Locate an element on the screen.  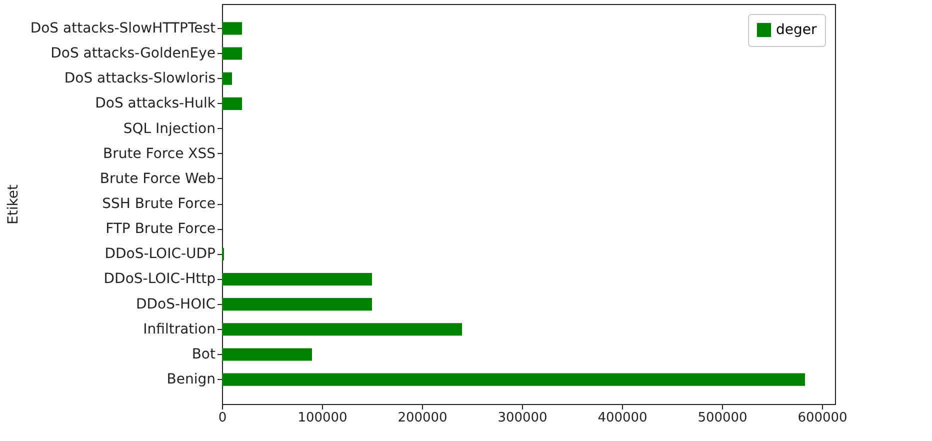
y-tick-label: DoS attacks-Slowloris is located at coordinates (140, 78).